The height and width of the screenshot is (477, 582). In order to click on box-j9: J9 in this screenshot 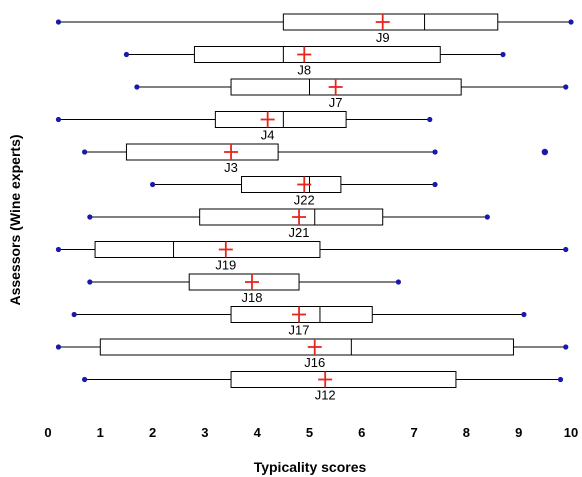, I will do `click(314, 29)`.